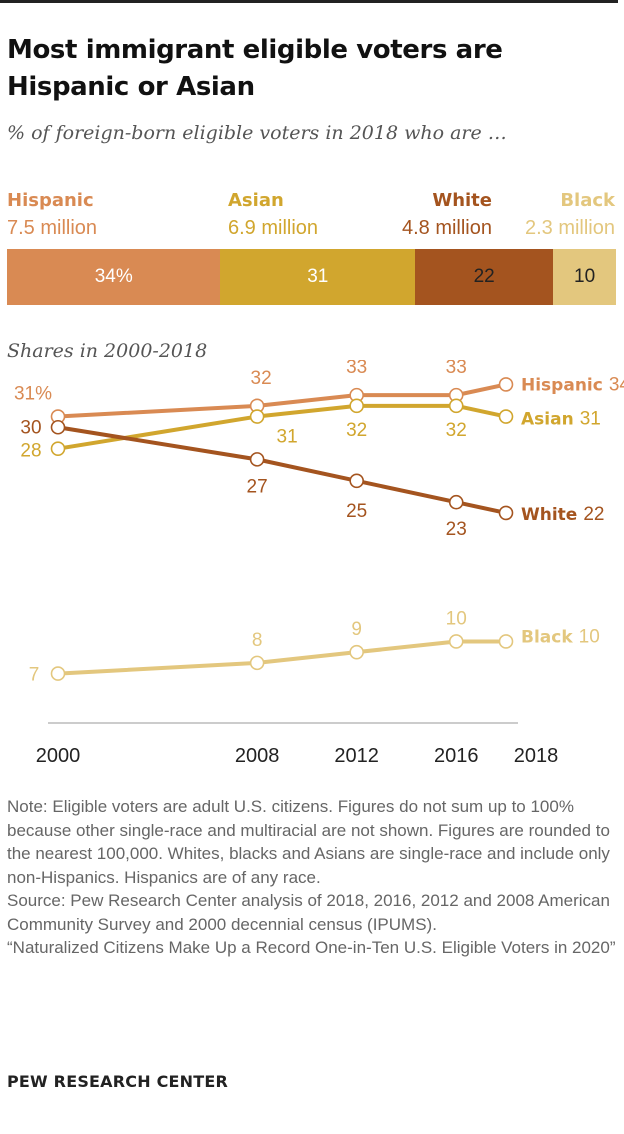  I want to click on data-point-white-2008, so click(257, 459).